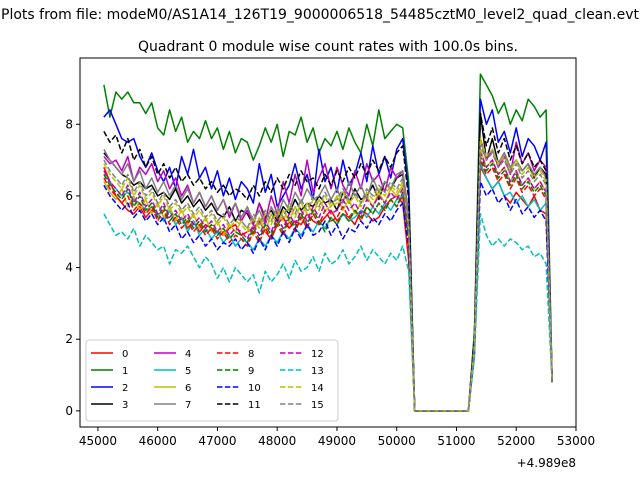 The height and width of the screenshot is (480, 640). I want to click on y-axis: 0 2 4 6 8, so click(72, 267).